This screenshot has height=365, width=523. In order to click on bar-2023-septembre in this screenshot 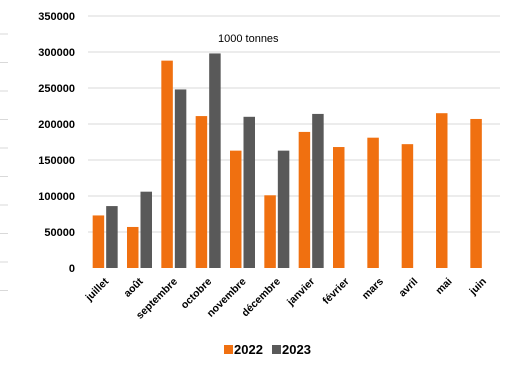, I will do `click(181, 178)`.